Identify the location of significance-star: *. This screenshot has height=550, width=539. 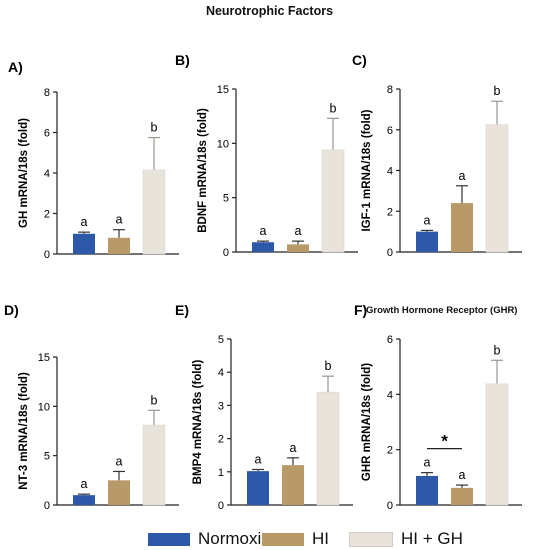
(444, 441).